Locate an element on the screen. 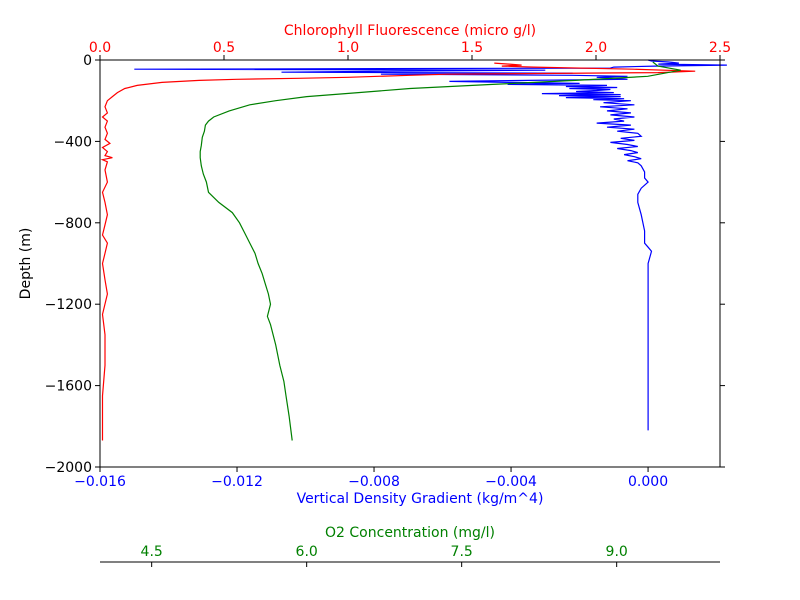  chlorophyll-tick-label: 0.0 is located at coordinates (100, 48).